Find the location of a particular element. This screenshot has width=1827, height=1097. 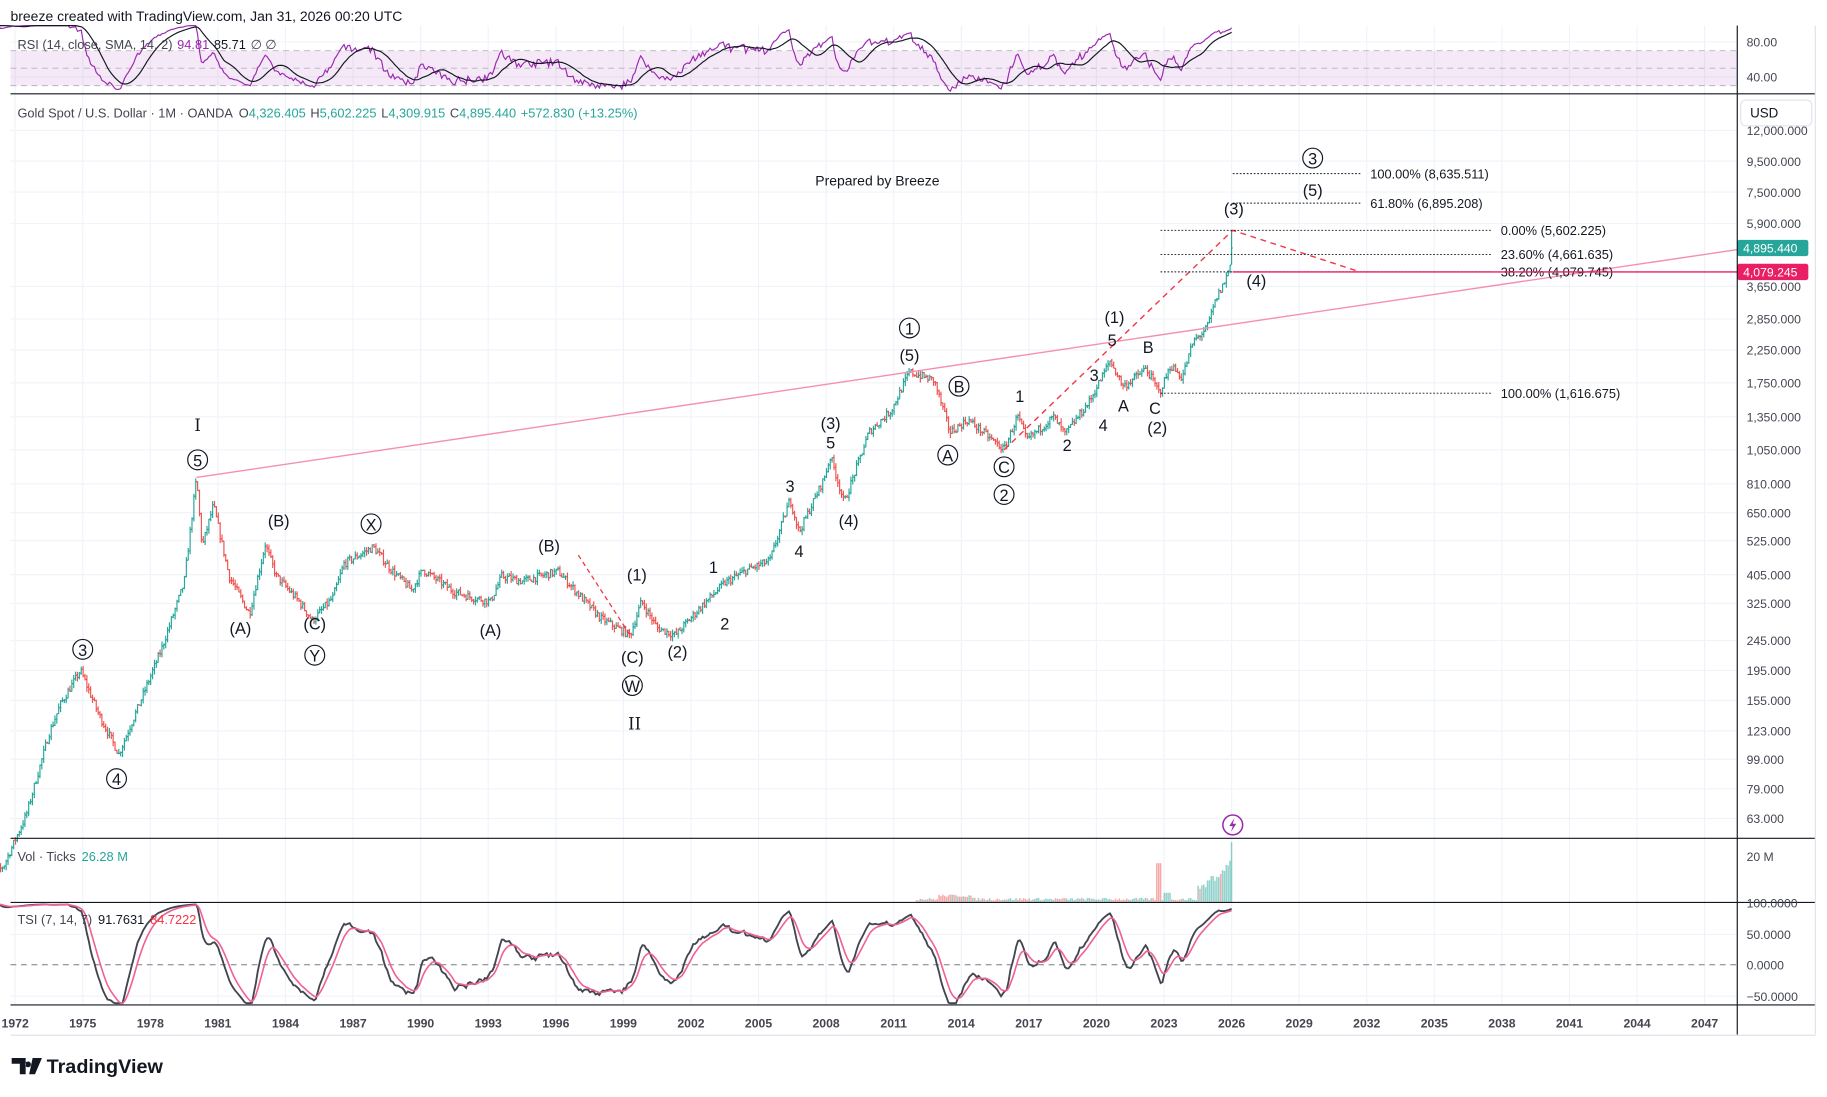

line-price-badge is located at coordinates (1773, 272).